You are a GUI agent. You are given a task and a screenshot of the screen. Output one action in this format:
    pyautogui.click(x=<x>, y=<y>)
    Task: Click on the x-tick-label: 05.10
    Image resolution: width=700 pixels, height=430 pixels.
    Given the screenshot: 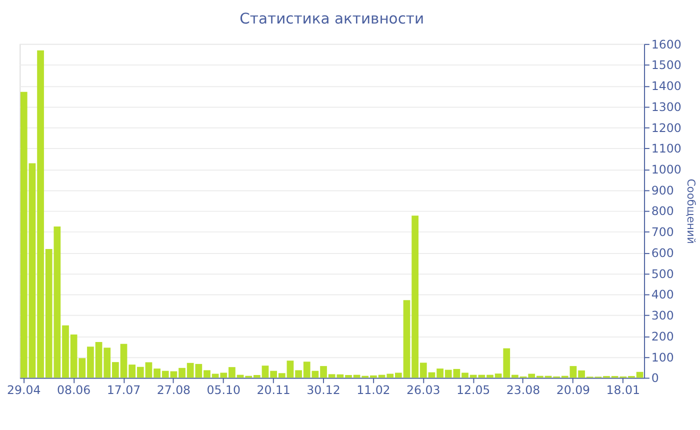 What is the action you would take?
    pyautogui.click(x=223, y=389)
    